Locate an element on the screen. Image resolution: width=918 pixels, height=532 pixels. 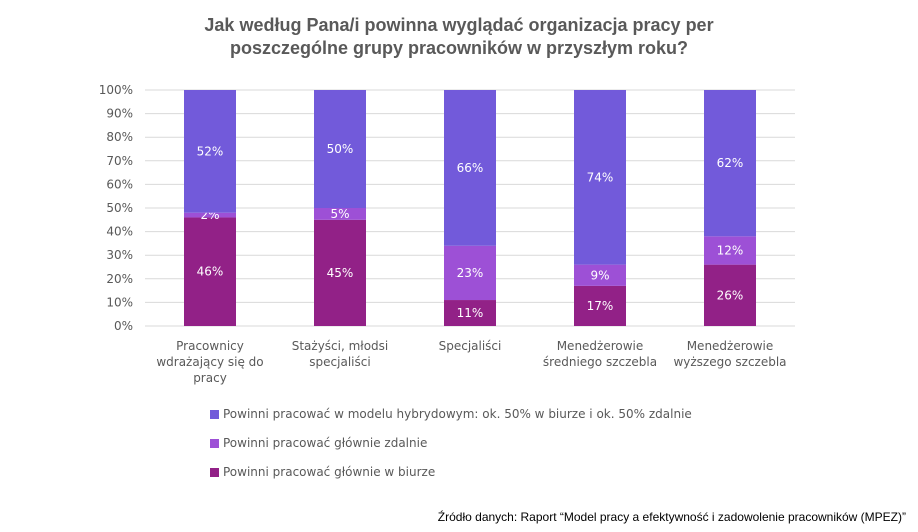
y-tick-label: 60% is located at coordinates (119, 184).